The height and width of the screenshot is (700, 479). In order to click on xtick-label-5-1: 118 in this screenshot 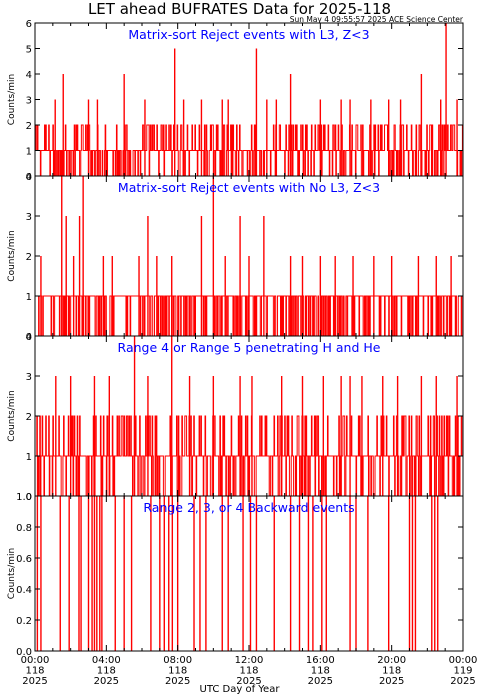, I will do `click(391, 671)`.